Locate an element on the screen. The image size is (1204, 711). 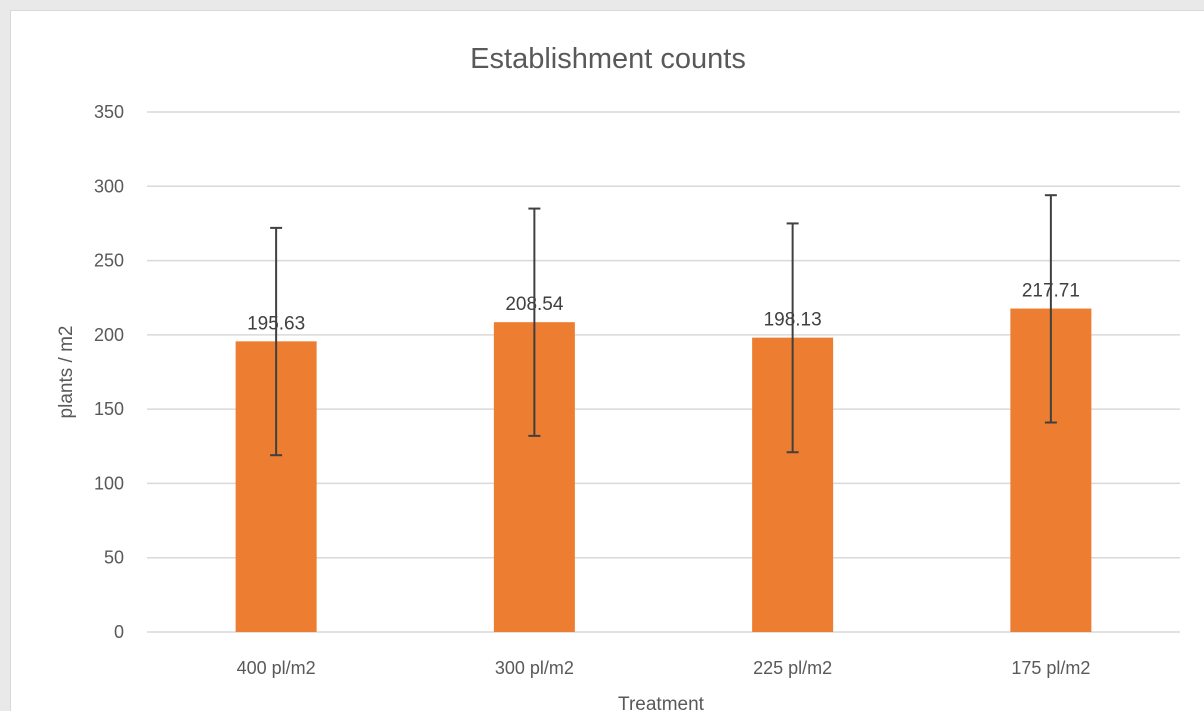
x-axis-label: Treatment is located at coordinates (661, 702).